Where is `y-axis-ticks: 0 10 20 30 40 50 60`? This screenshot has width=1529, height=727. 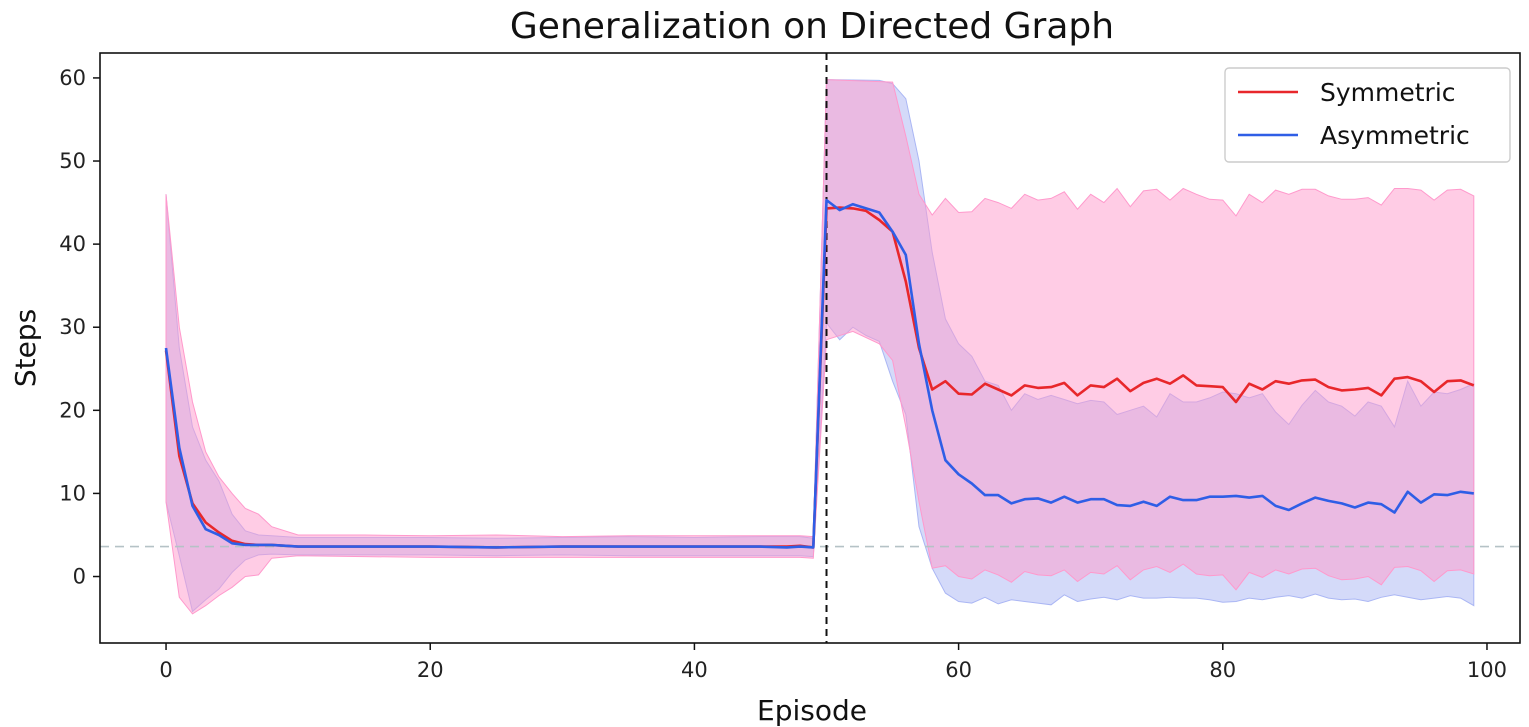
y-axis-ticks: 0 10 20 30 40 50 60 is located at coordinates (79, 327).